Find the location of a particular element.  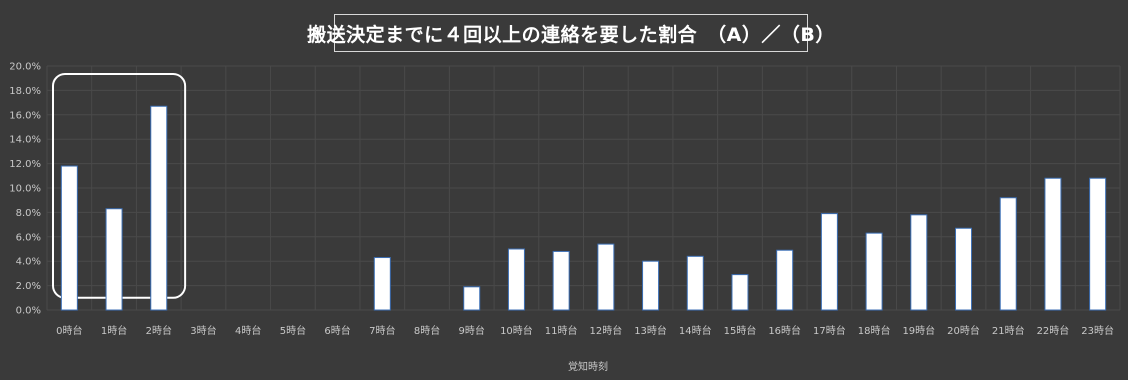

y-tick-label: 18.0% is located at coordinates (25, 91).